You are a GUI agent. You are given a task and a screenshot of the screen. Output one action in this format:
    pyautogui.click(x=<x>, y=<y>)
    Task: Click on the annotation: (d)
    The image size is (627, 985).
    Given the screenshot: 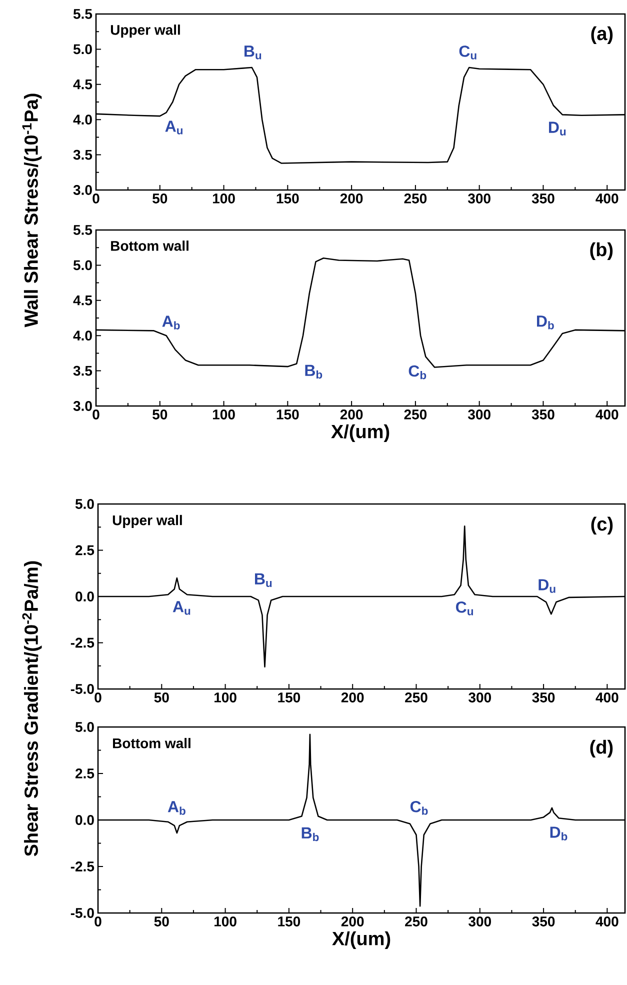 What is the action you would take?
    pyautogui.click(x=601, y=749)
    